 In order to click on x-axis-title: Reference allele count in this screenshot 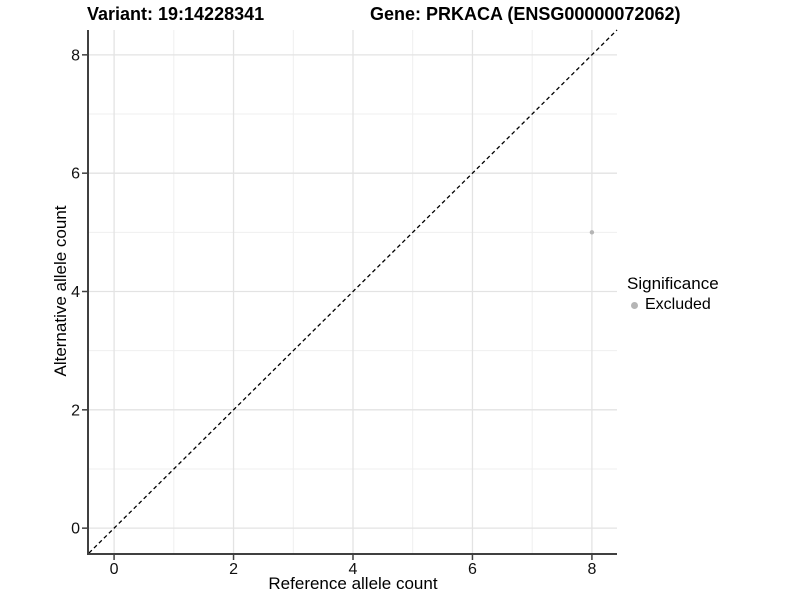, I will do `click(353, 583)`.